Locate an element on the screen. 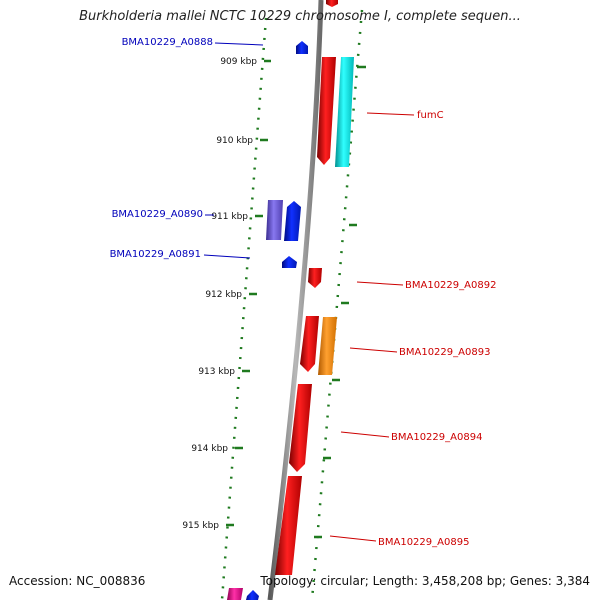  accession-text: Accession: NC_008836 is located at coordinates (77, 581).